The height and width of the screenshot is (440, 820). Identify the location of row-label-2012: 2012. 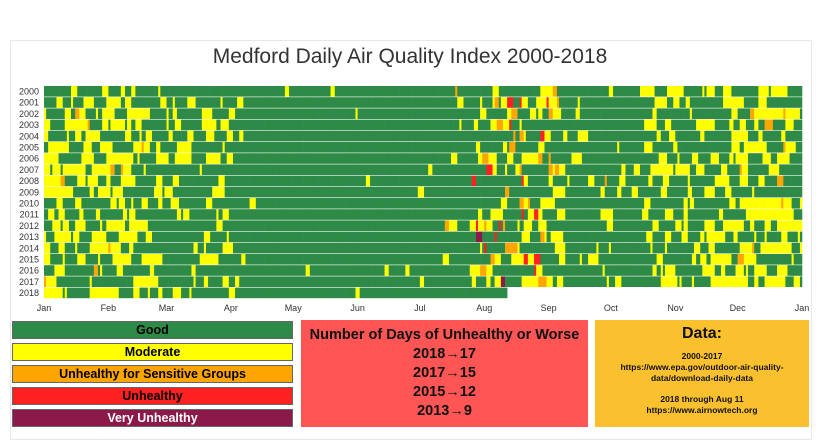
(29, 226).